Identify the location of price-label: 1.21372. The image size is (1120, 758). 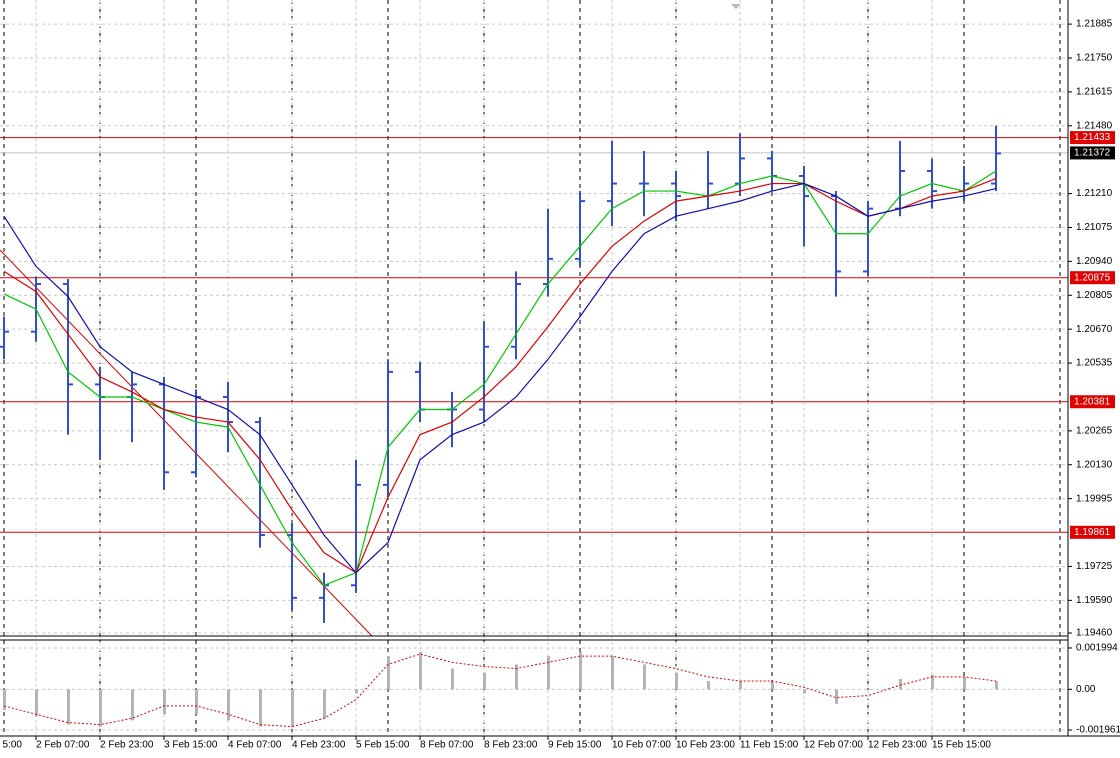
(1092, 153).